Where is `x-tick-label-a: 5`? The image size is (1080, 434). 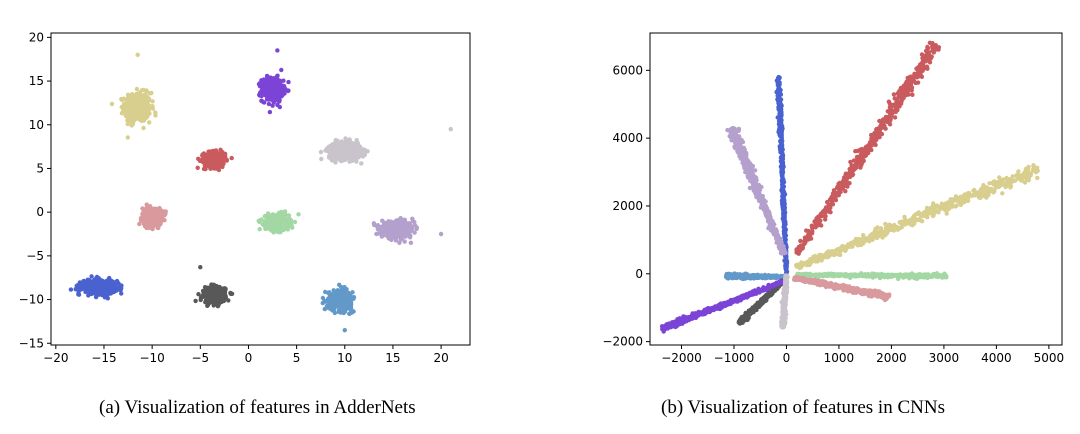 x-tick-label-a: 5 is located at coordinates (297, 358).